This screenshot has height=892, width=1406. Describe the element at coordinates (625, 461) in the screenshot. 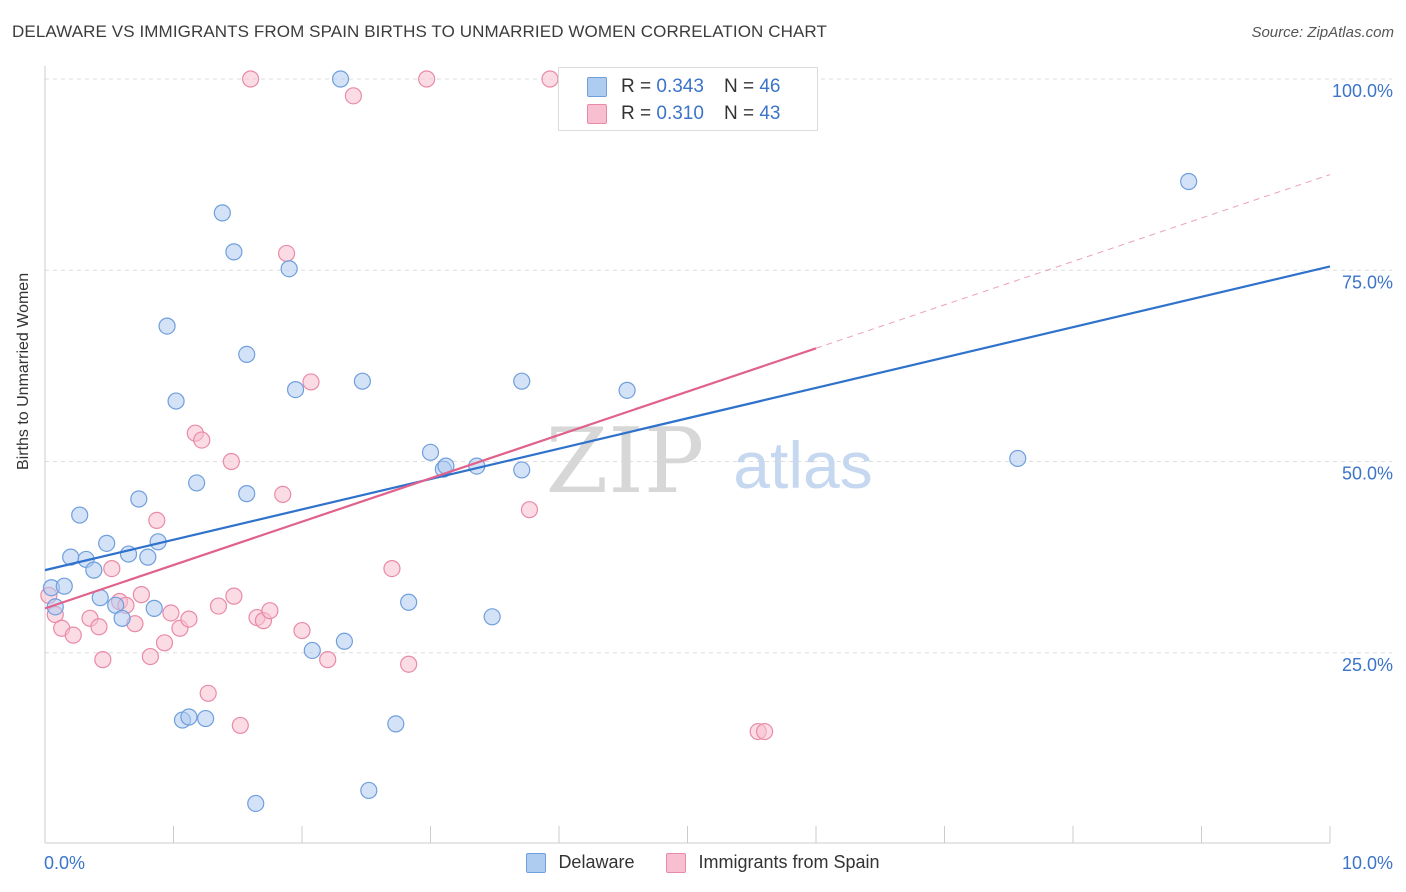

I see `watermark-zip: ZIP` at that location.